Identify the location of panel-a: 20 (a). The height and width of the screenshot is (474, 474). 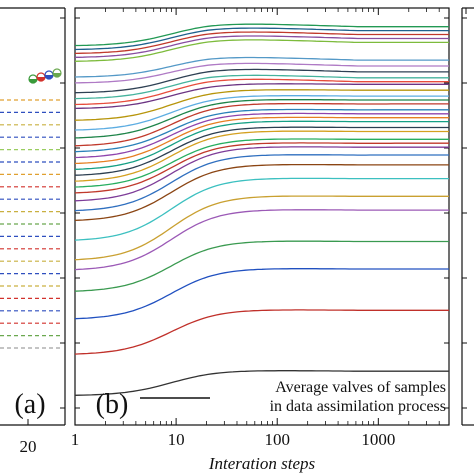
(33, 231).